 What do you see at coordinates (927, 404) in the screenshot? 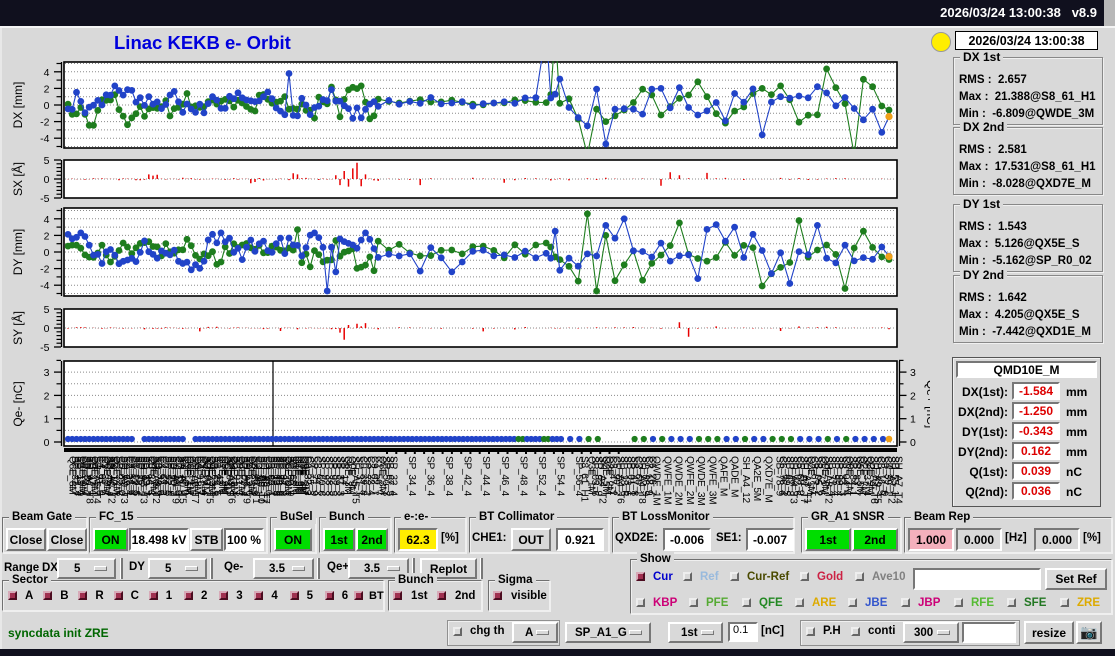
I see `svg-text: Qe+ [nC]` at bounding box center [927, 404].